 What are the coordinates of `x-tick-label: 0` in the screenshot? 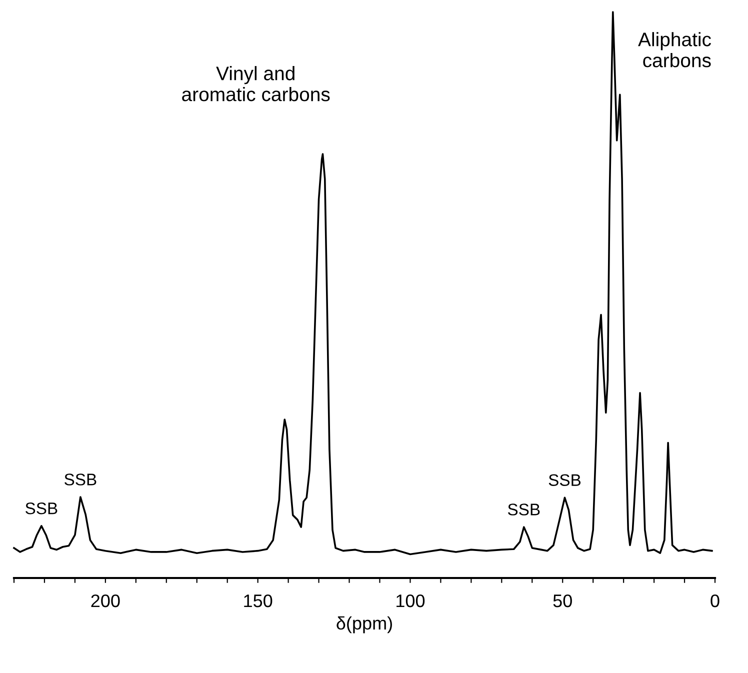 It's located at (715, 601).